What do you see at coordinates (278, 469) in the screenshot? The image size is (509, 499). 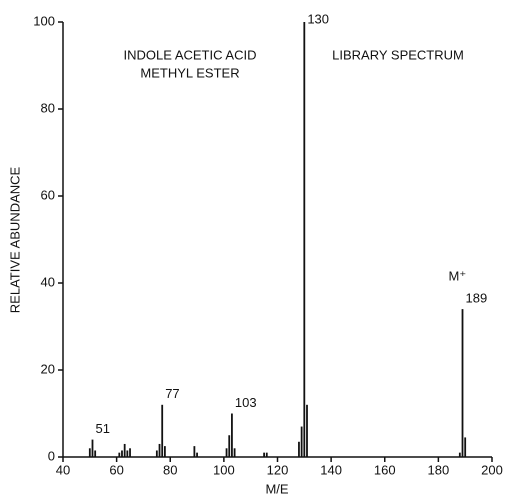 I see `x-tick-label: 120` at bounding box center [278, 469].